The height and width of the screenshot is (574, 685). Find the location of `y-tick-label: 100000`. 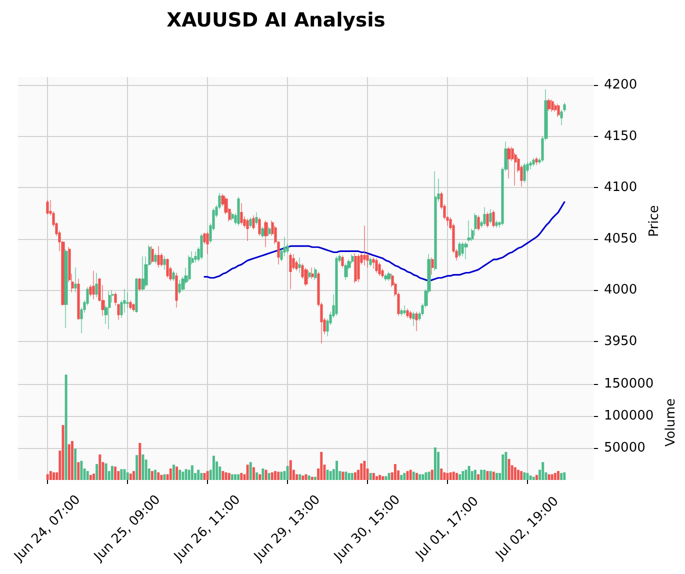

y-tick-label: 100000 is located at coordinates (629, 416).